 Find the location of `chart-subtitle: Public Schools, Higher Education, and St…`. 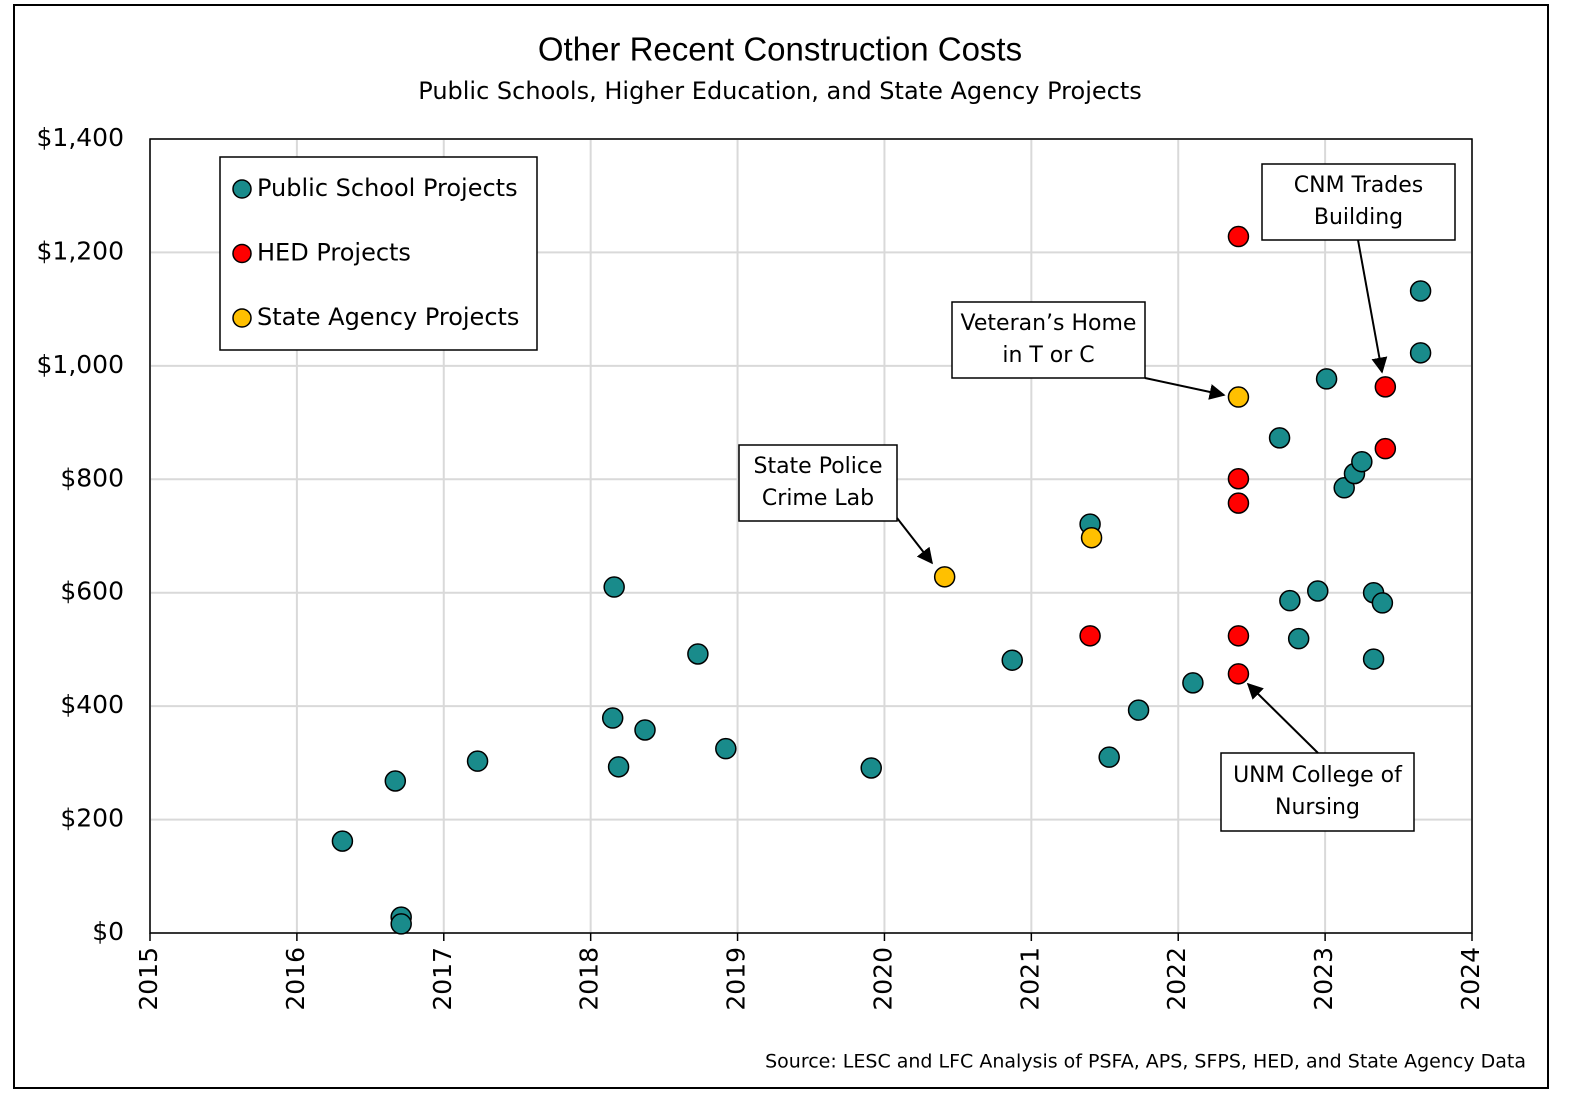

chart-subtitle: Public Schools, Higher Education, and St… is located at coordinates (779, 91).